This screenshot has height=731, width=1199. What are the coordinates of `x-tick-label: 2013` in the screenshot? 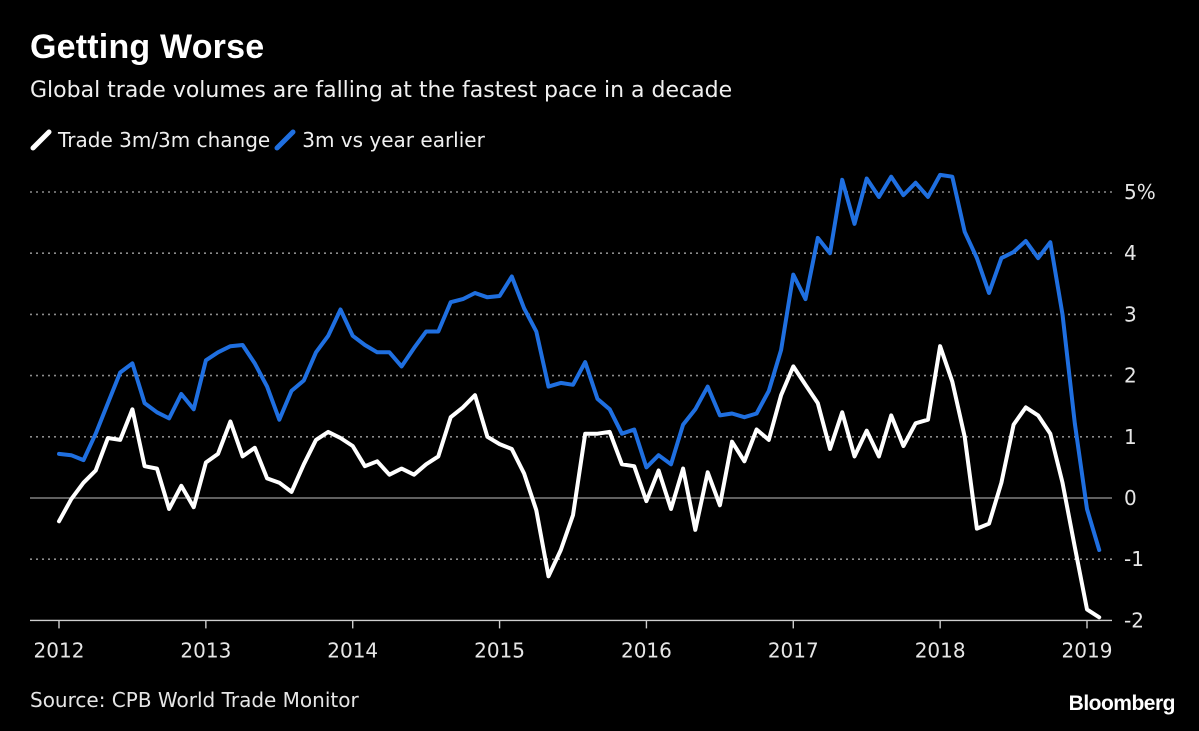 It's located at (205, 650).